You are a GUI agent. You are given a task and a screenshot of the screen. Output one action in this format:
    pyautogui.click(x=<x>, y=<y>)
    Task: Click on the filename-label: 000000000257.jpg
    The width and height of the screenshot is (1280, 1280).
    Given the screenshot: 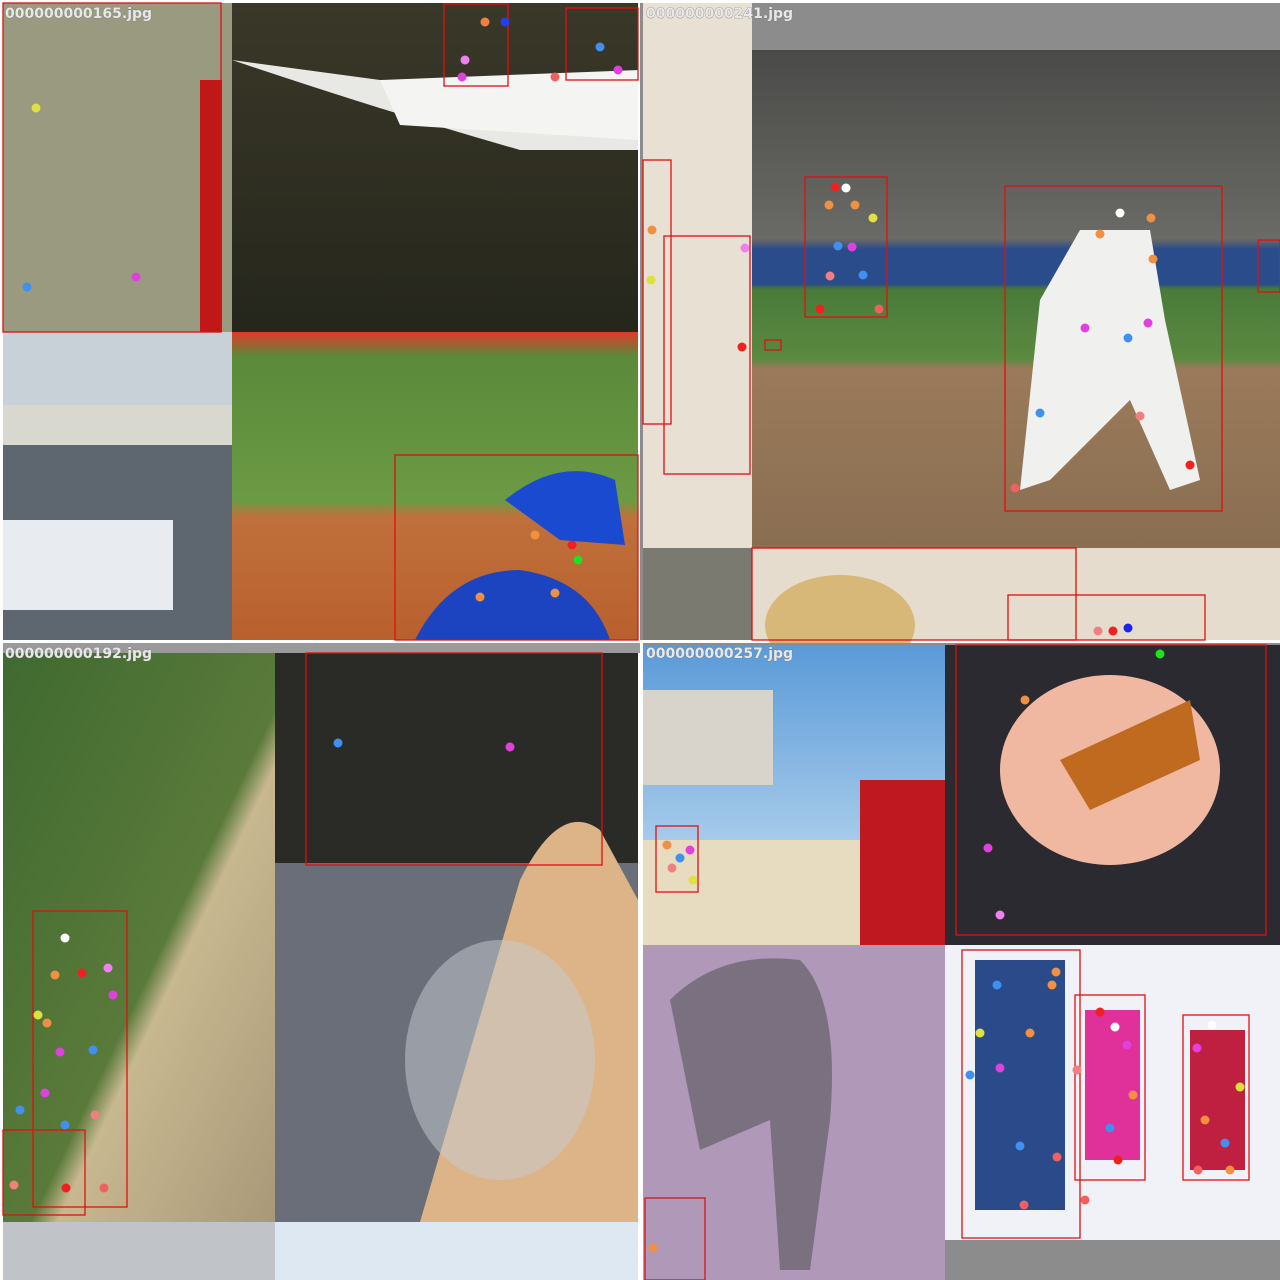 What is the action you would take?
    pyautogui.click(x=719, y=654)
    